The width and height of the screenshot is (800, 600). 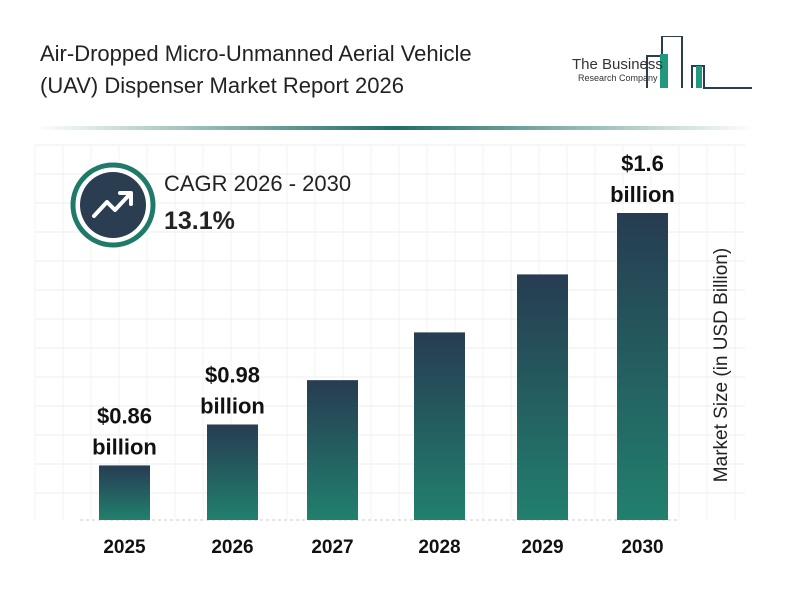 What do you see at coordinates (395, 128) in the screenshot?
I see `divider` at bounding box center [395, 128].